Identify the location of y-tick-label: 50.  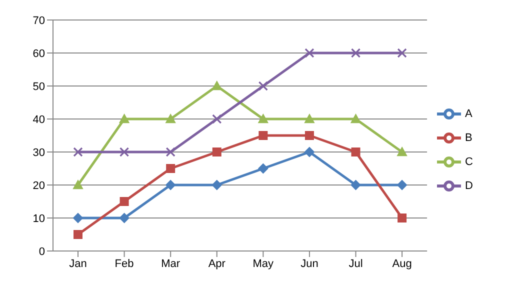
(38, 86).